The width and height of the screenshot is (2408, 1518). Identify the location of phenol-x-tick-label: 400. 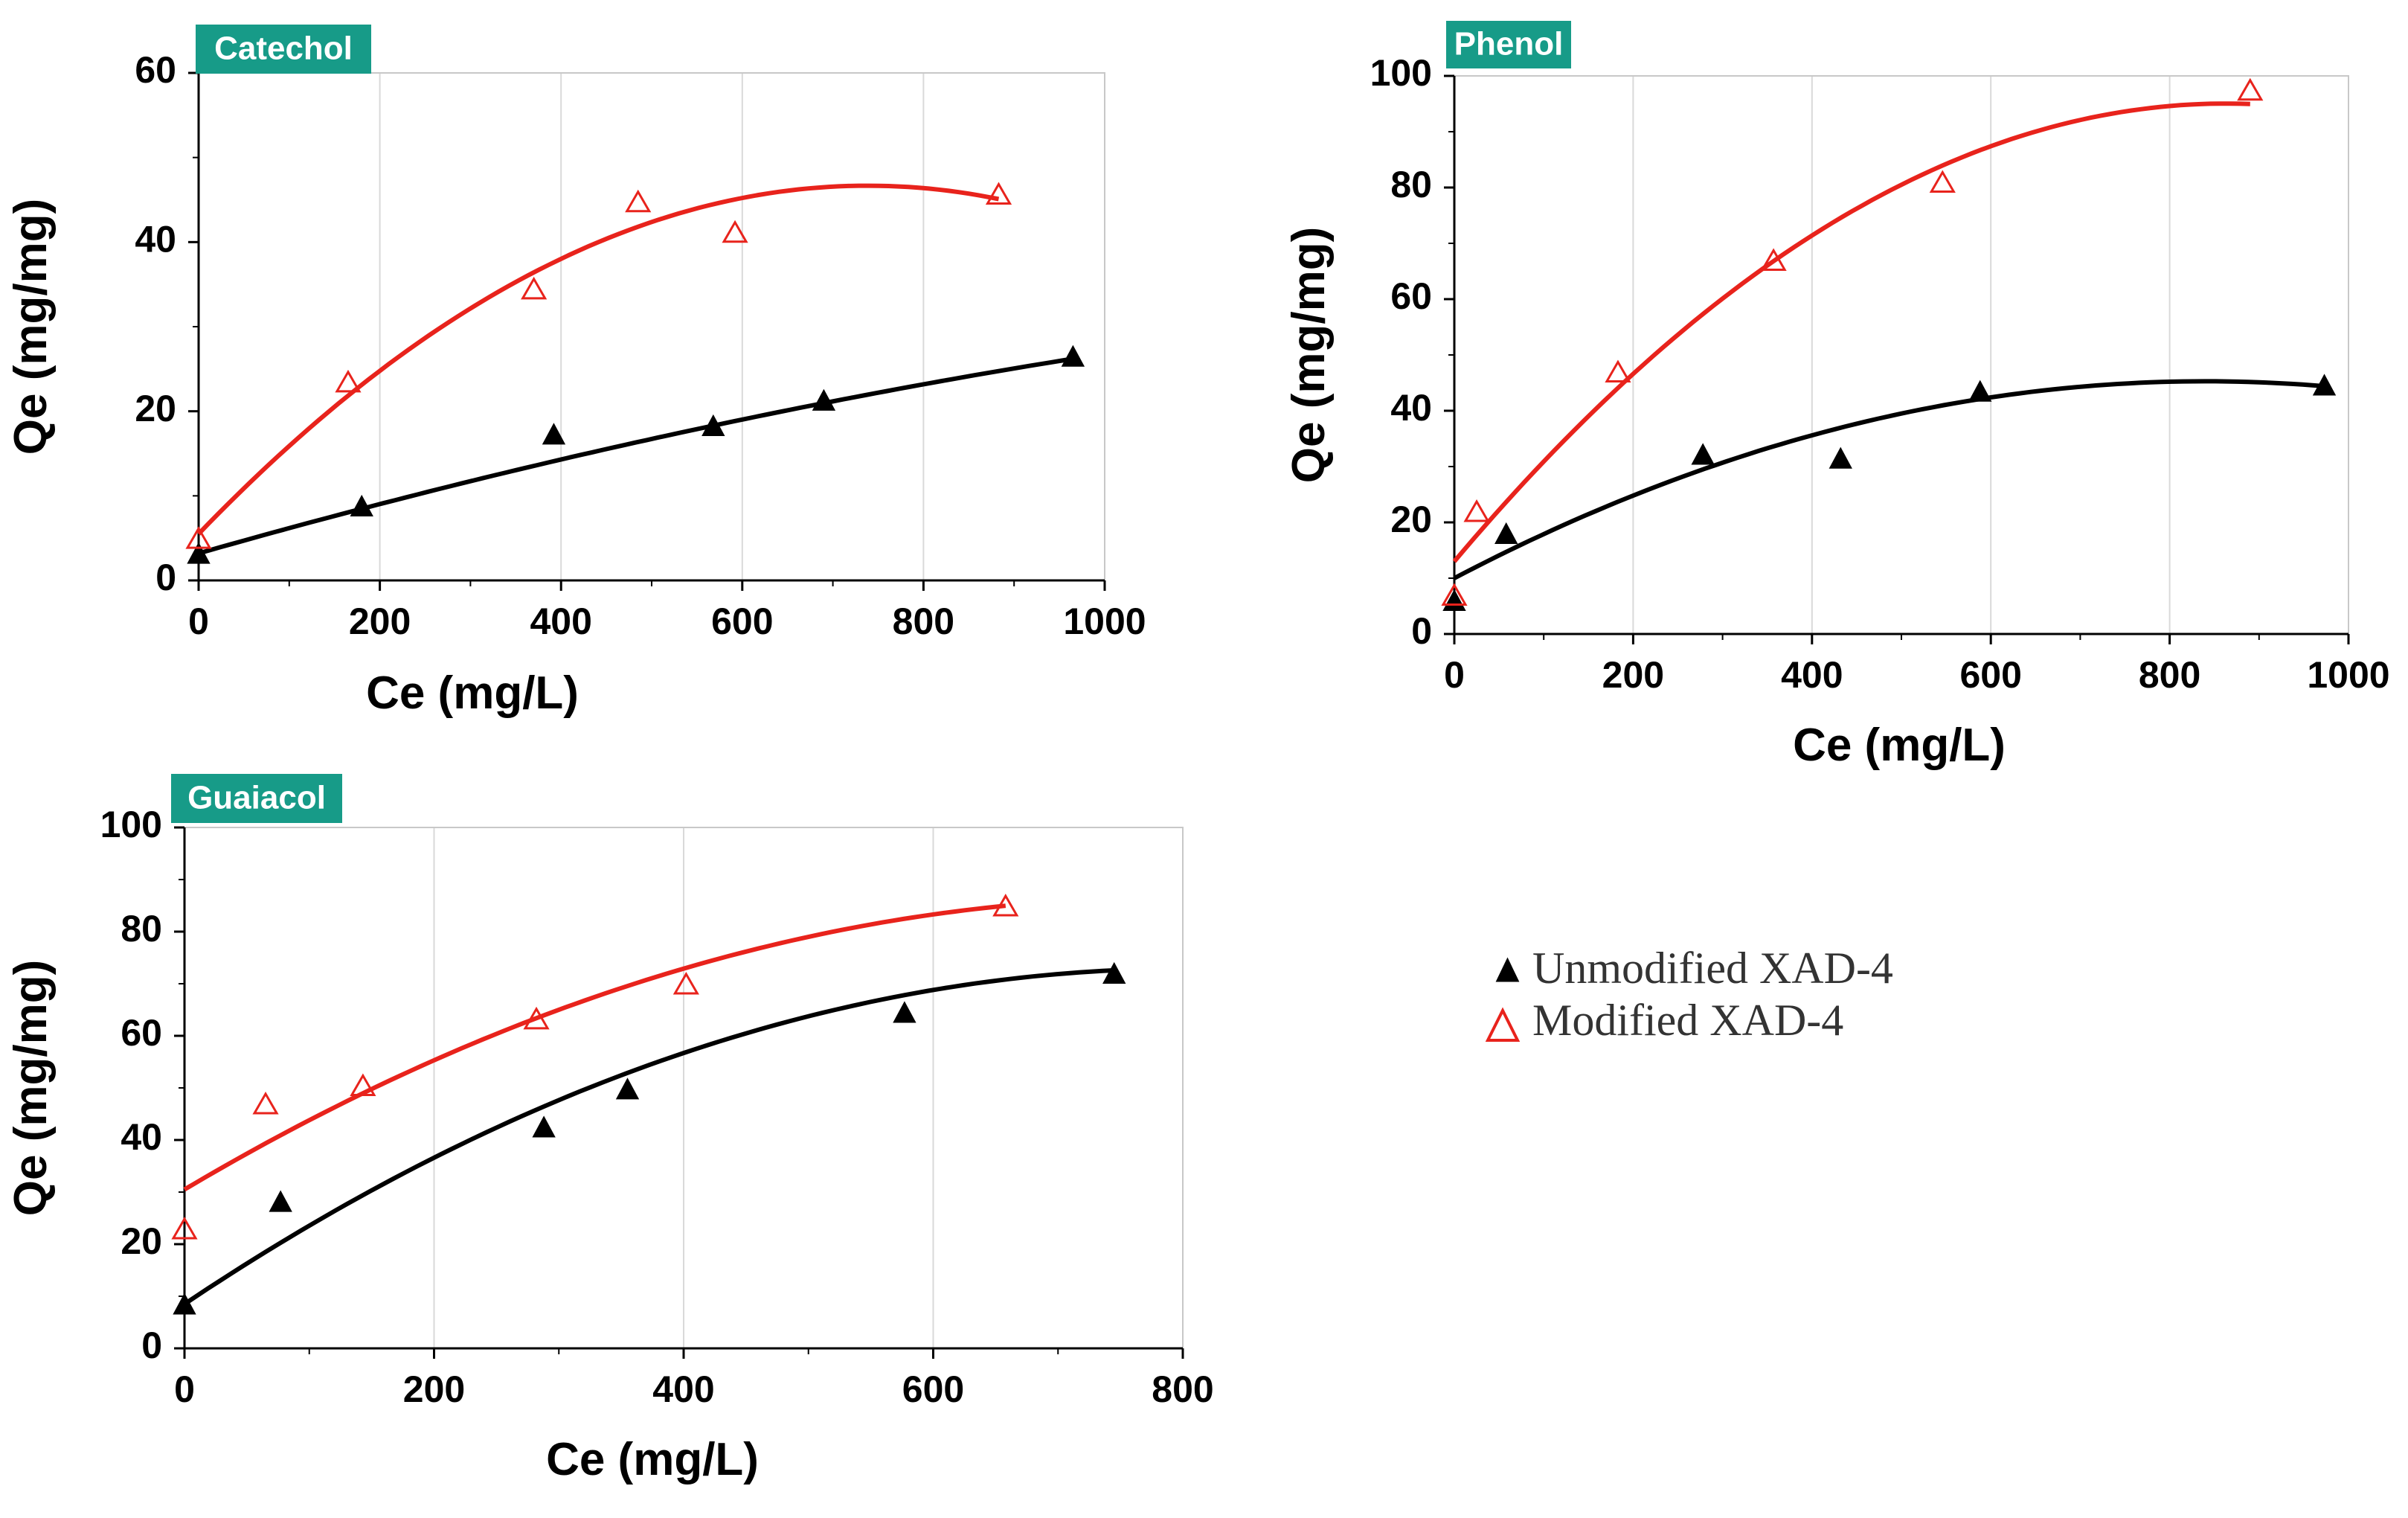
(1812, 675).